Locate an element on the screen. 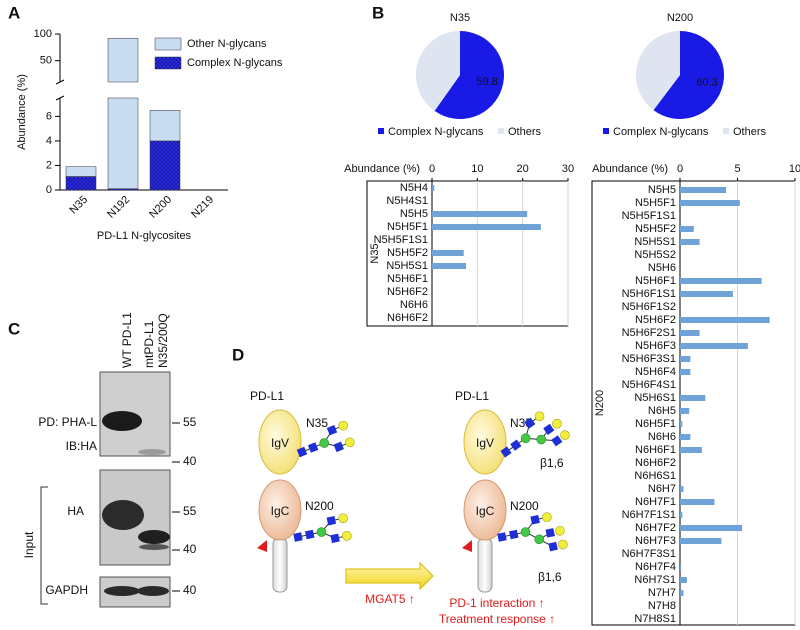  y-tick-label: N6H7F1 is located at coordinates (655, 502).